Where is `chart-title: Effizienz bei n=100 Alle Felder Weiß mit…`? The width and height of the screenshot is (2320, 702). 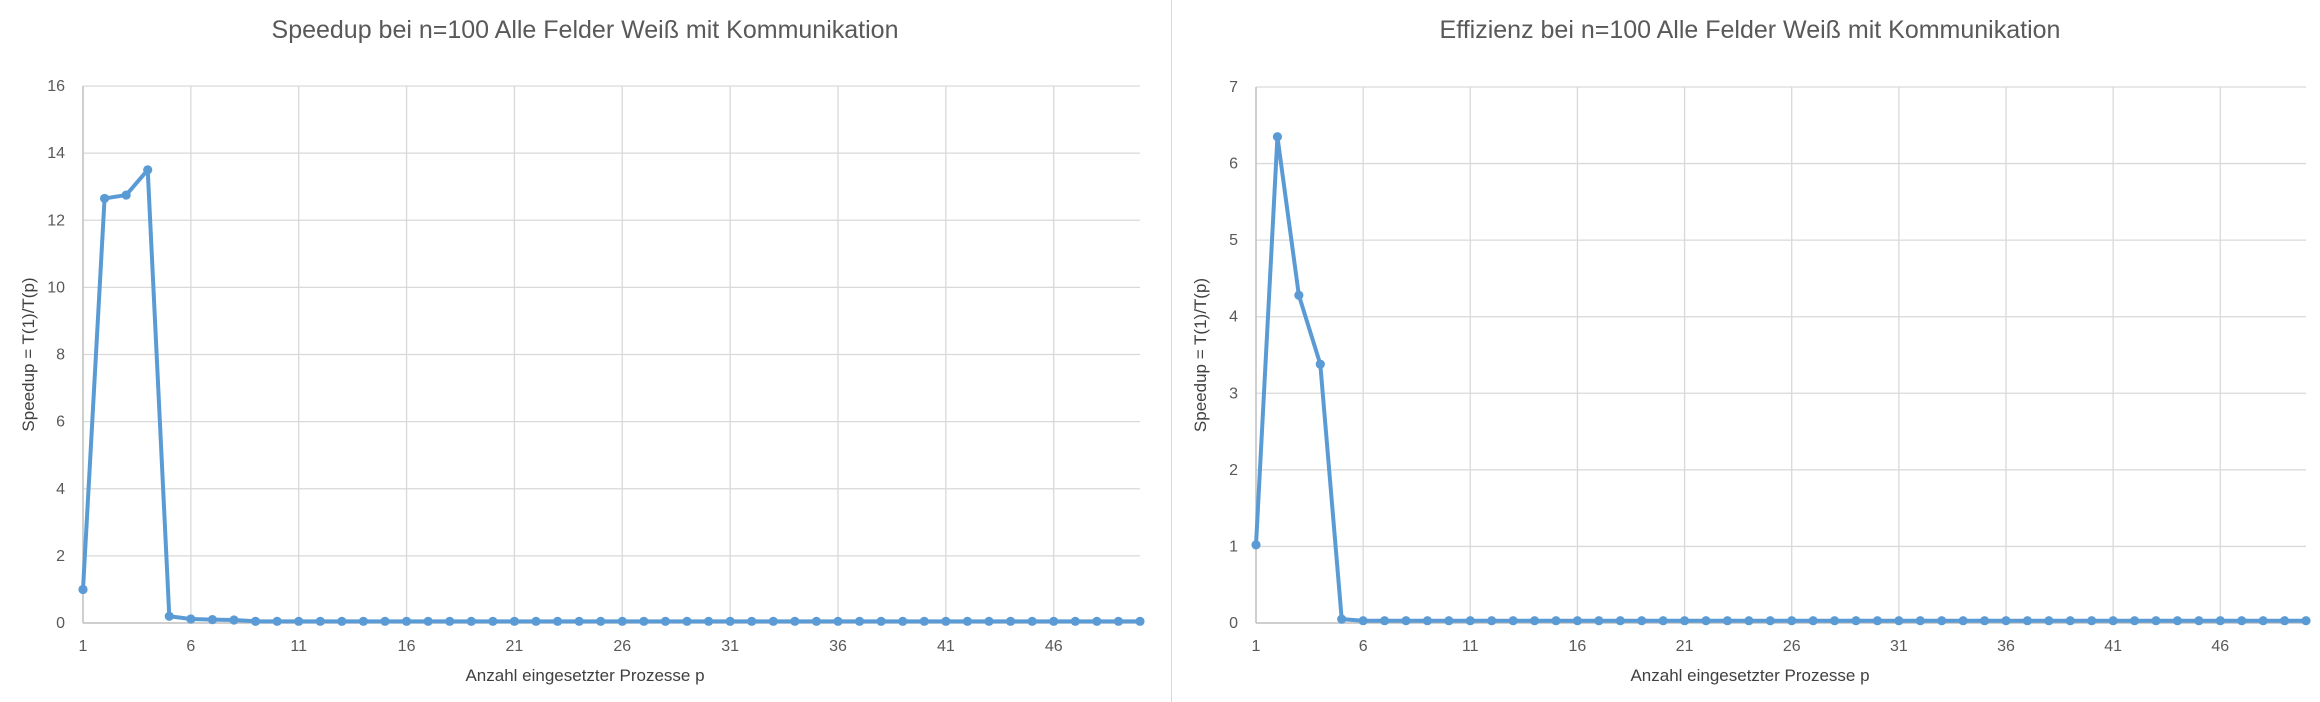 chart-title: Effizienz bei n=100 Alle Felder Weiß mit… is located at coordinates (1750, 30).